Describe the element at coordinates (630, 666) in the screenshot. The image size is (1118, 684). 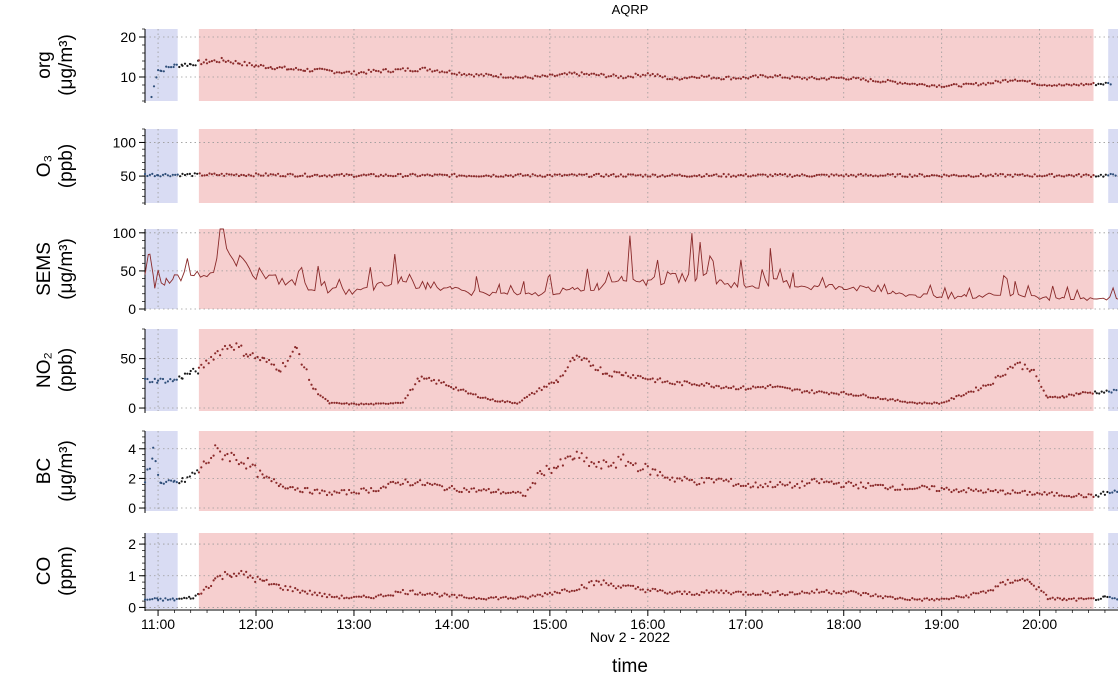
I see `x-axis-label: time` at that location.